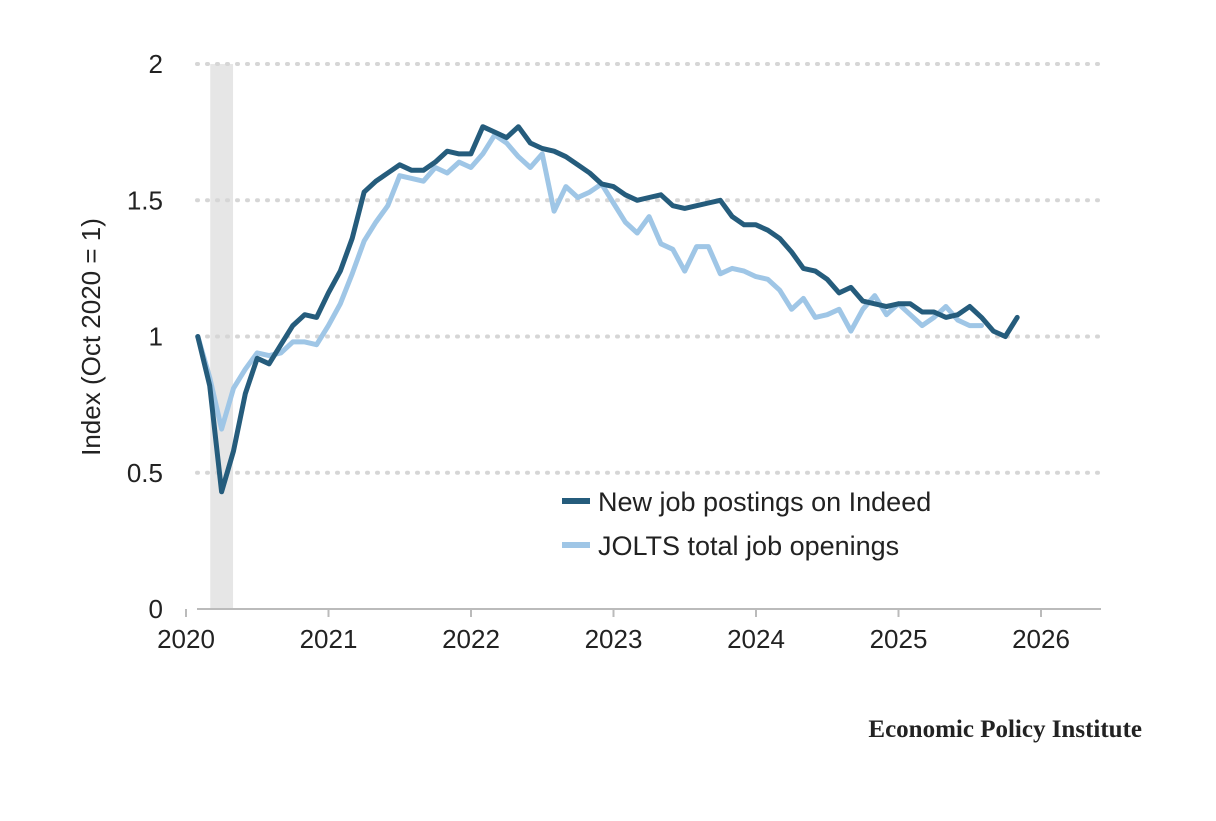  Describe the element at coordinates (145, 473) in the screenshot. I see `y-tick-label: 0.5` at that location.